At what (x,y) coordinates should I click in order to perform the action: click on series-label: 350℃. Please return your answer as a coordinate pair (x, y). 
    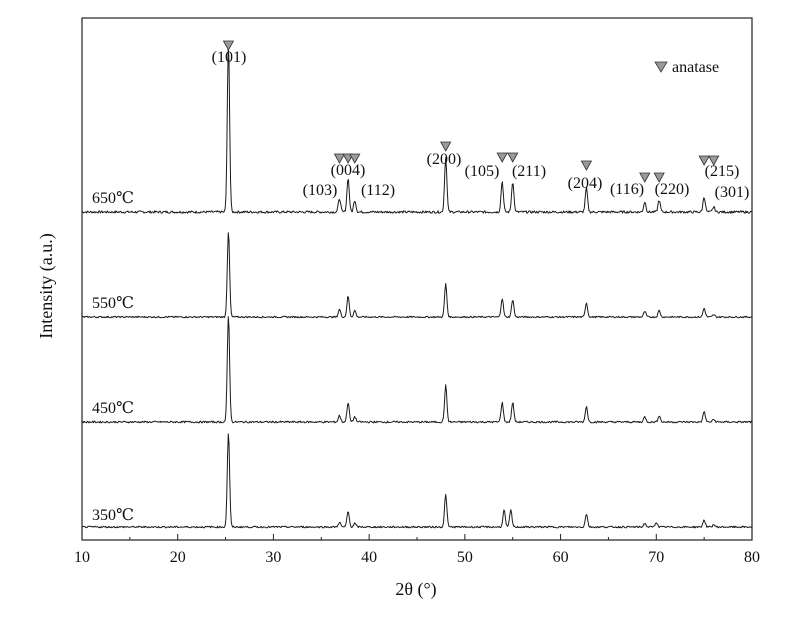
    Looking at the image, I should click on (113, 515).